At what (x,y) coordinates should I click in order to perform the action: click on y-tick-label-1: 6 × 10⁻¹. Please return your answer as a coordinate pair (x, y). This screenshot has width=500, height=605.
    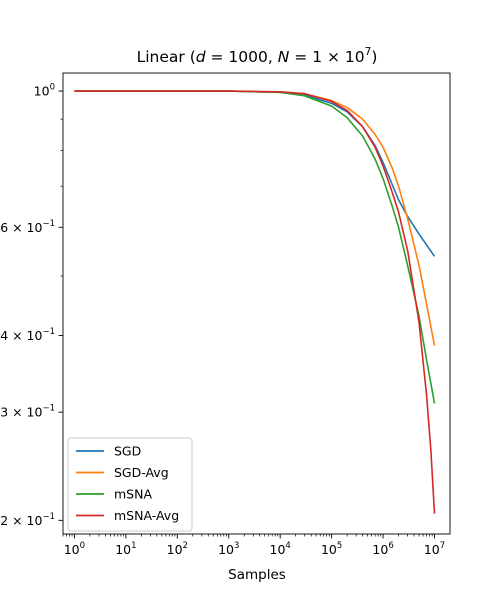
    Looking at the image, I should click on (27, 227).